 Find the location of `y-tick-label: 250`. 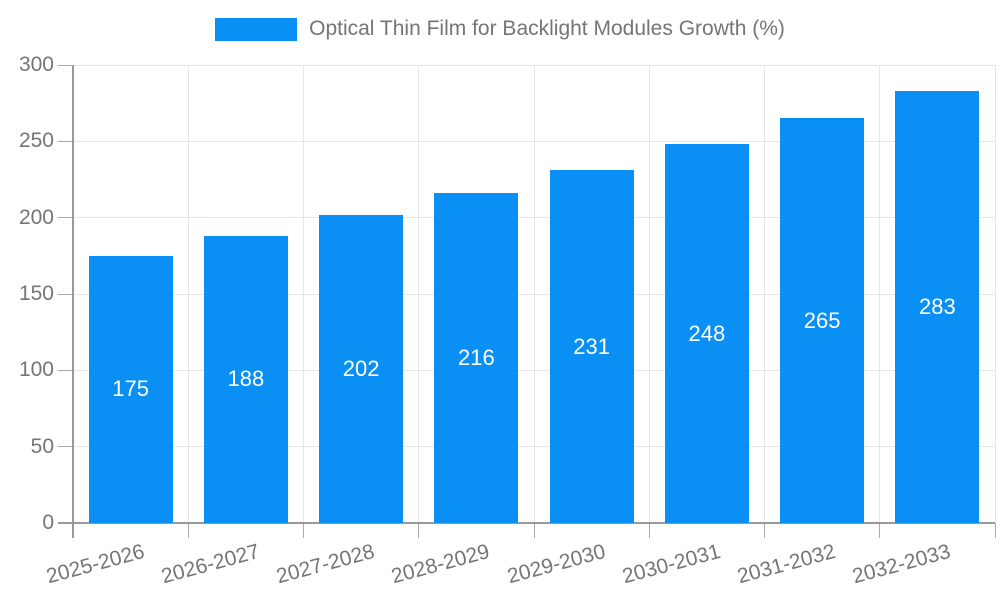

y-tick-label: 250 is located at coordinates (36, 141).